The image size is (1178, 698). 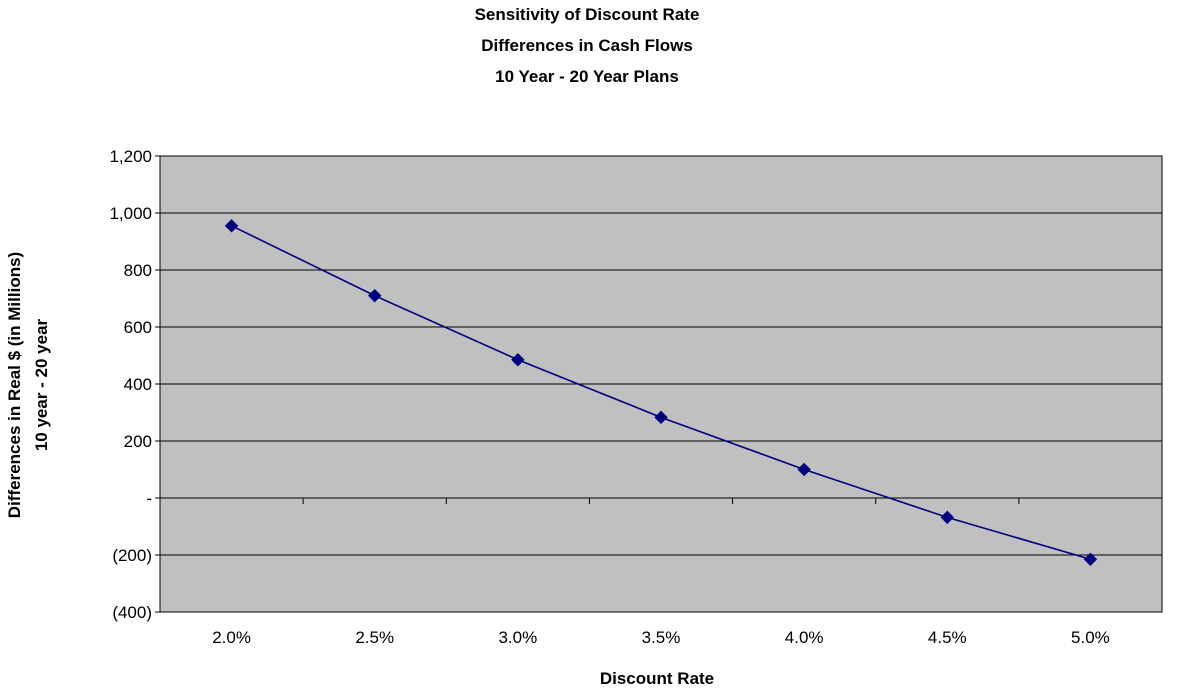 I want to click on y-tick-label: 1,000, so click(x=130, y=213).